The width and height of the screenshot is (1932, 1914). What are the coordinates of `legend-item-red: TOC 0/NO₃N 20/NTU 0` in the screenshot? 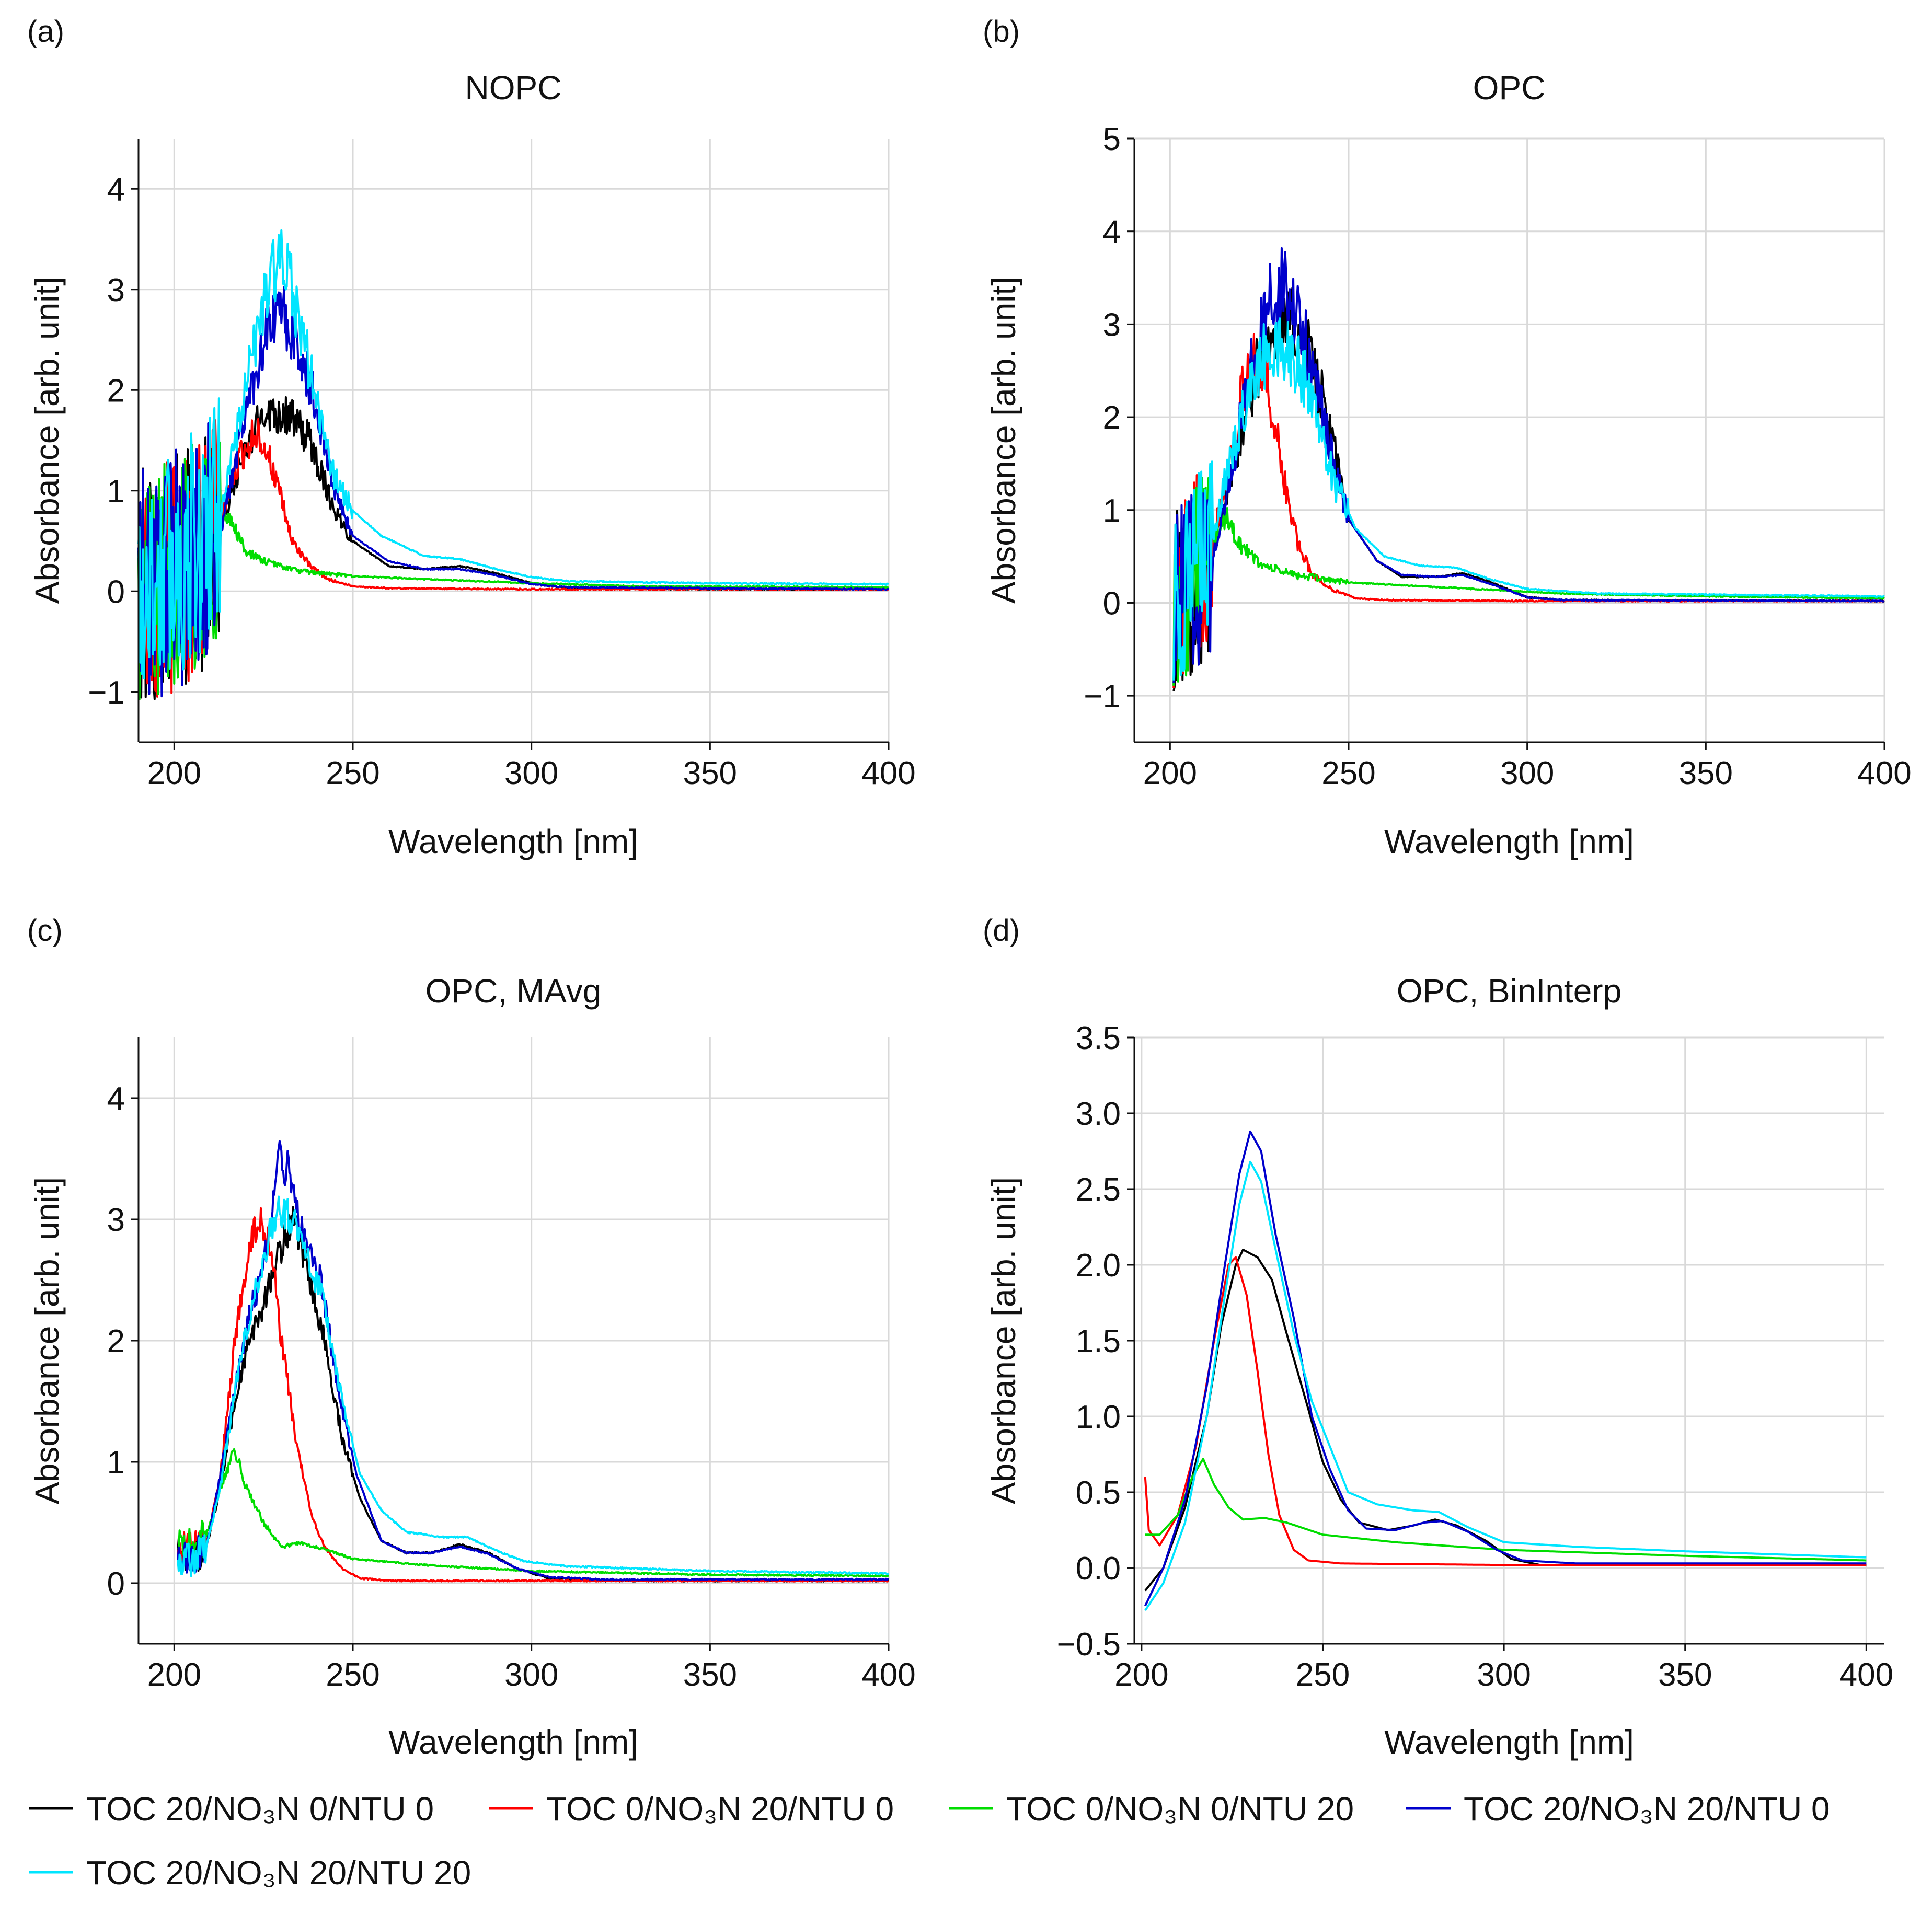 It's located at (691, 1809).